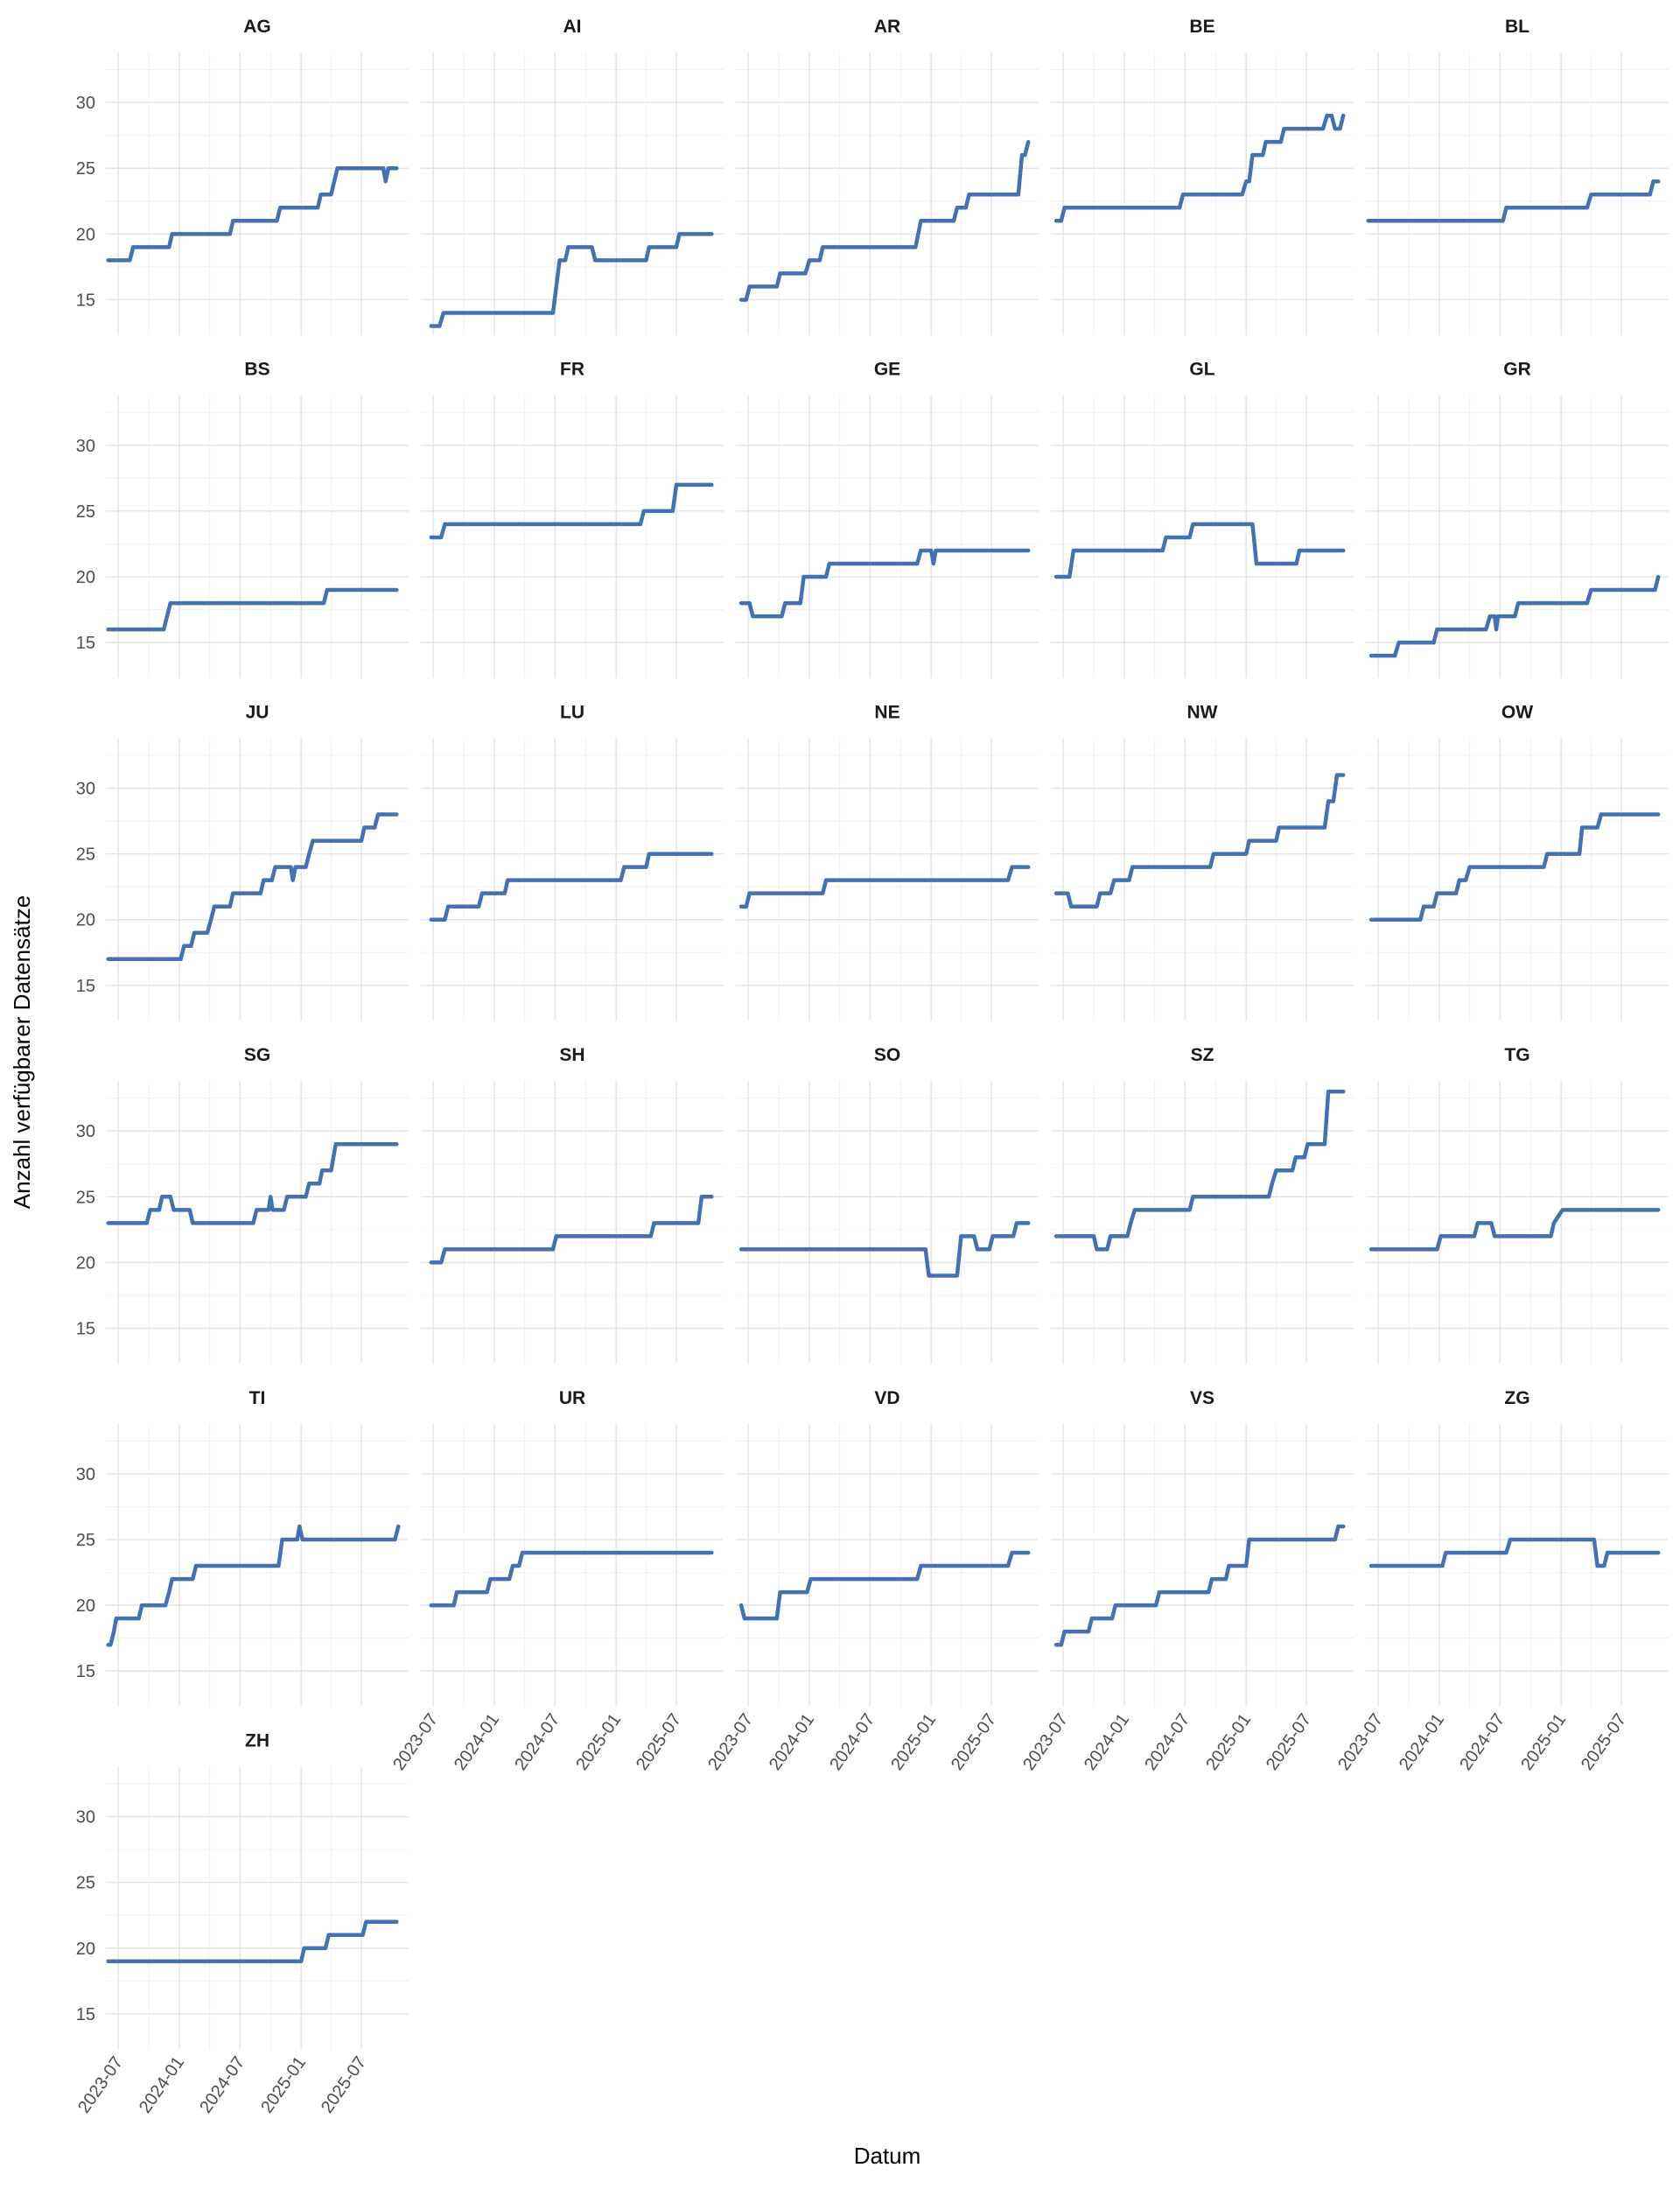  Describe the element at coordinates (242, 519) in the screenshot. I see `facet-panel-bs: BS 15 20 25 30` at that location.